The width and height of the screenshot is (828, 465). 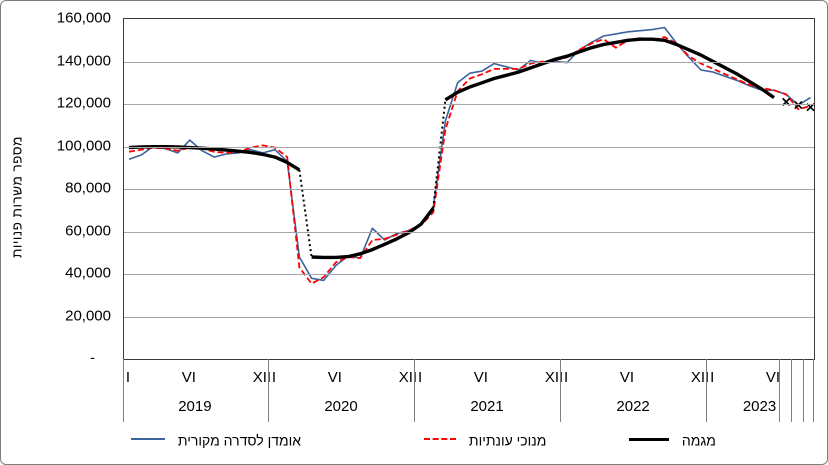 What do you see at coordinates (487, 406) in the screenshot?
I see `x-year-label: 2021` at bounding box center [487, 406].